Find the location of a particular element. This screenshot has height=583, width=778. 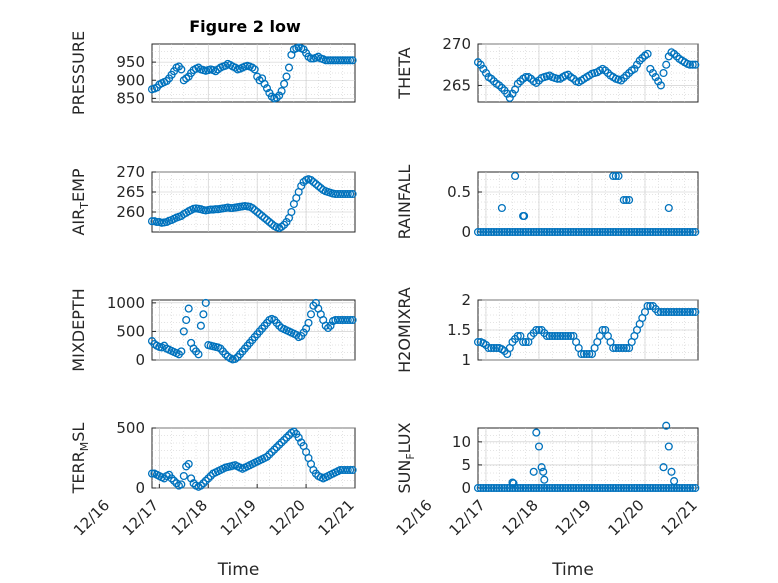

y-axis-label: TERRMSL is located at coordinates (80, 459).